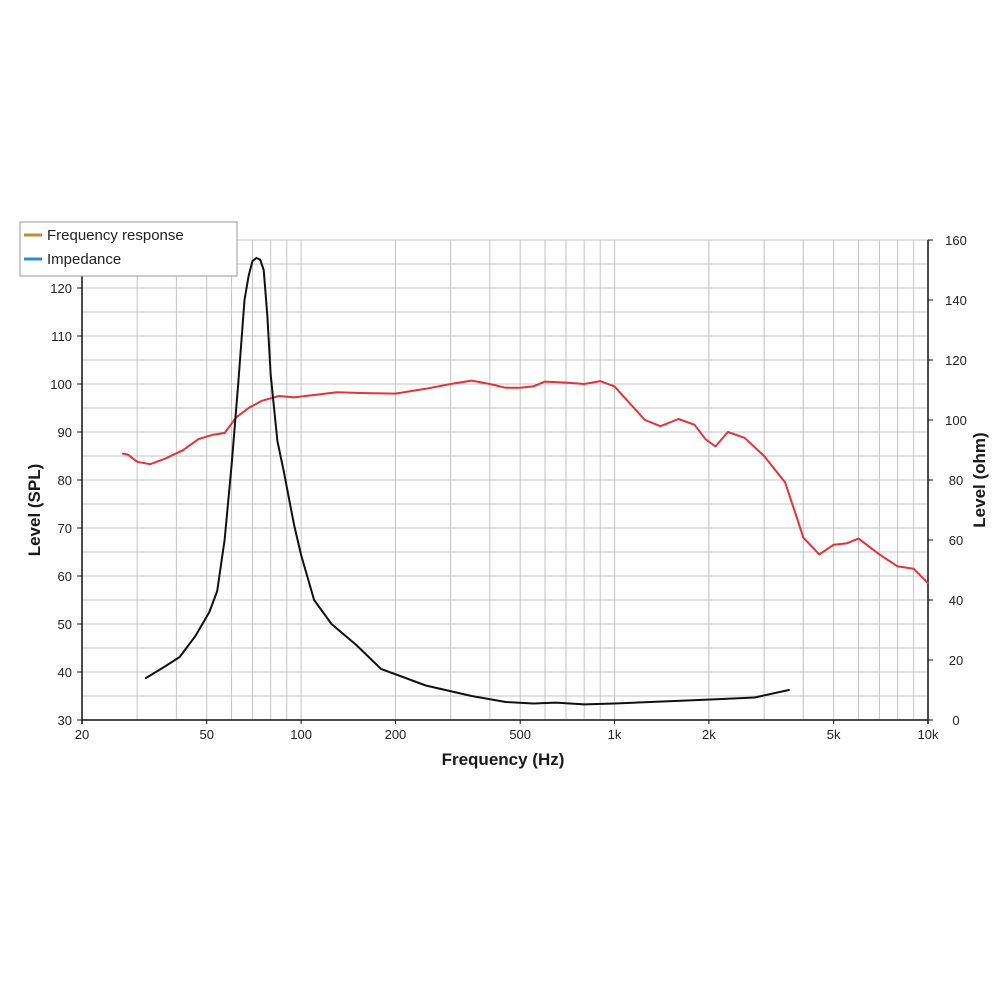  Describe the element at coordinates (207, 734) in the screenshot. I see `x-tick-label: 50` at that location.